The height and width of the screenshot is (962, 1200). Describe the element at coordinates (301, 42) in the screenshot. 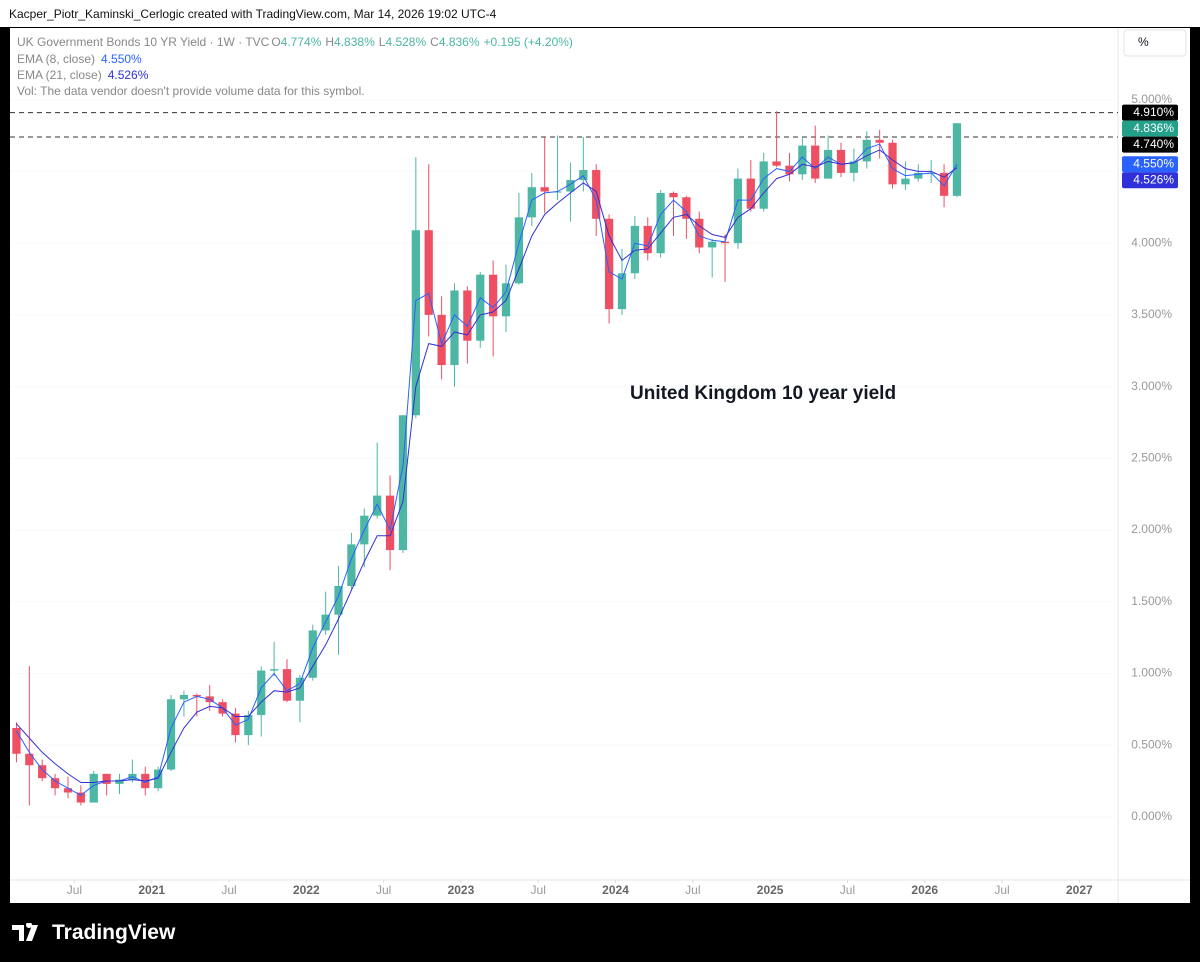

I see `ohlc-value: 4.774%` at that location.